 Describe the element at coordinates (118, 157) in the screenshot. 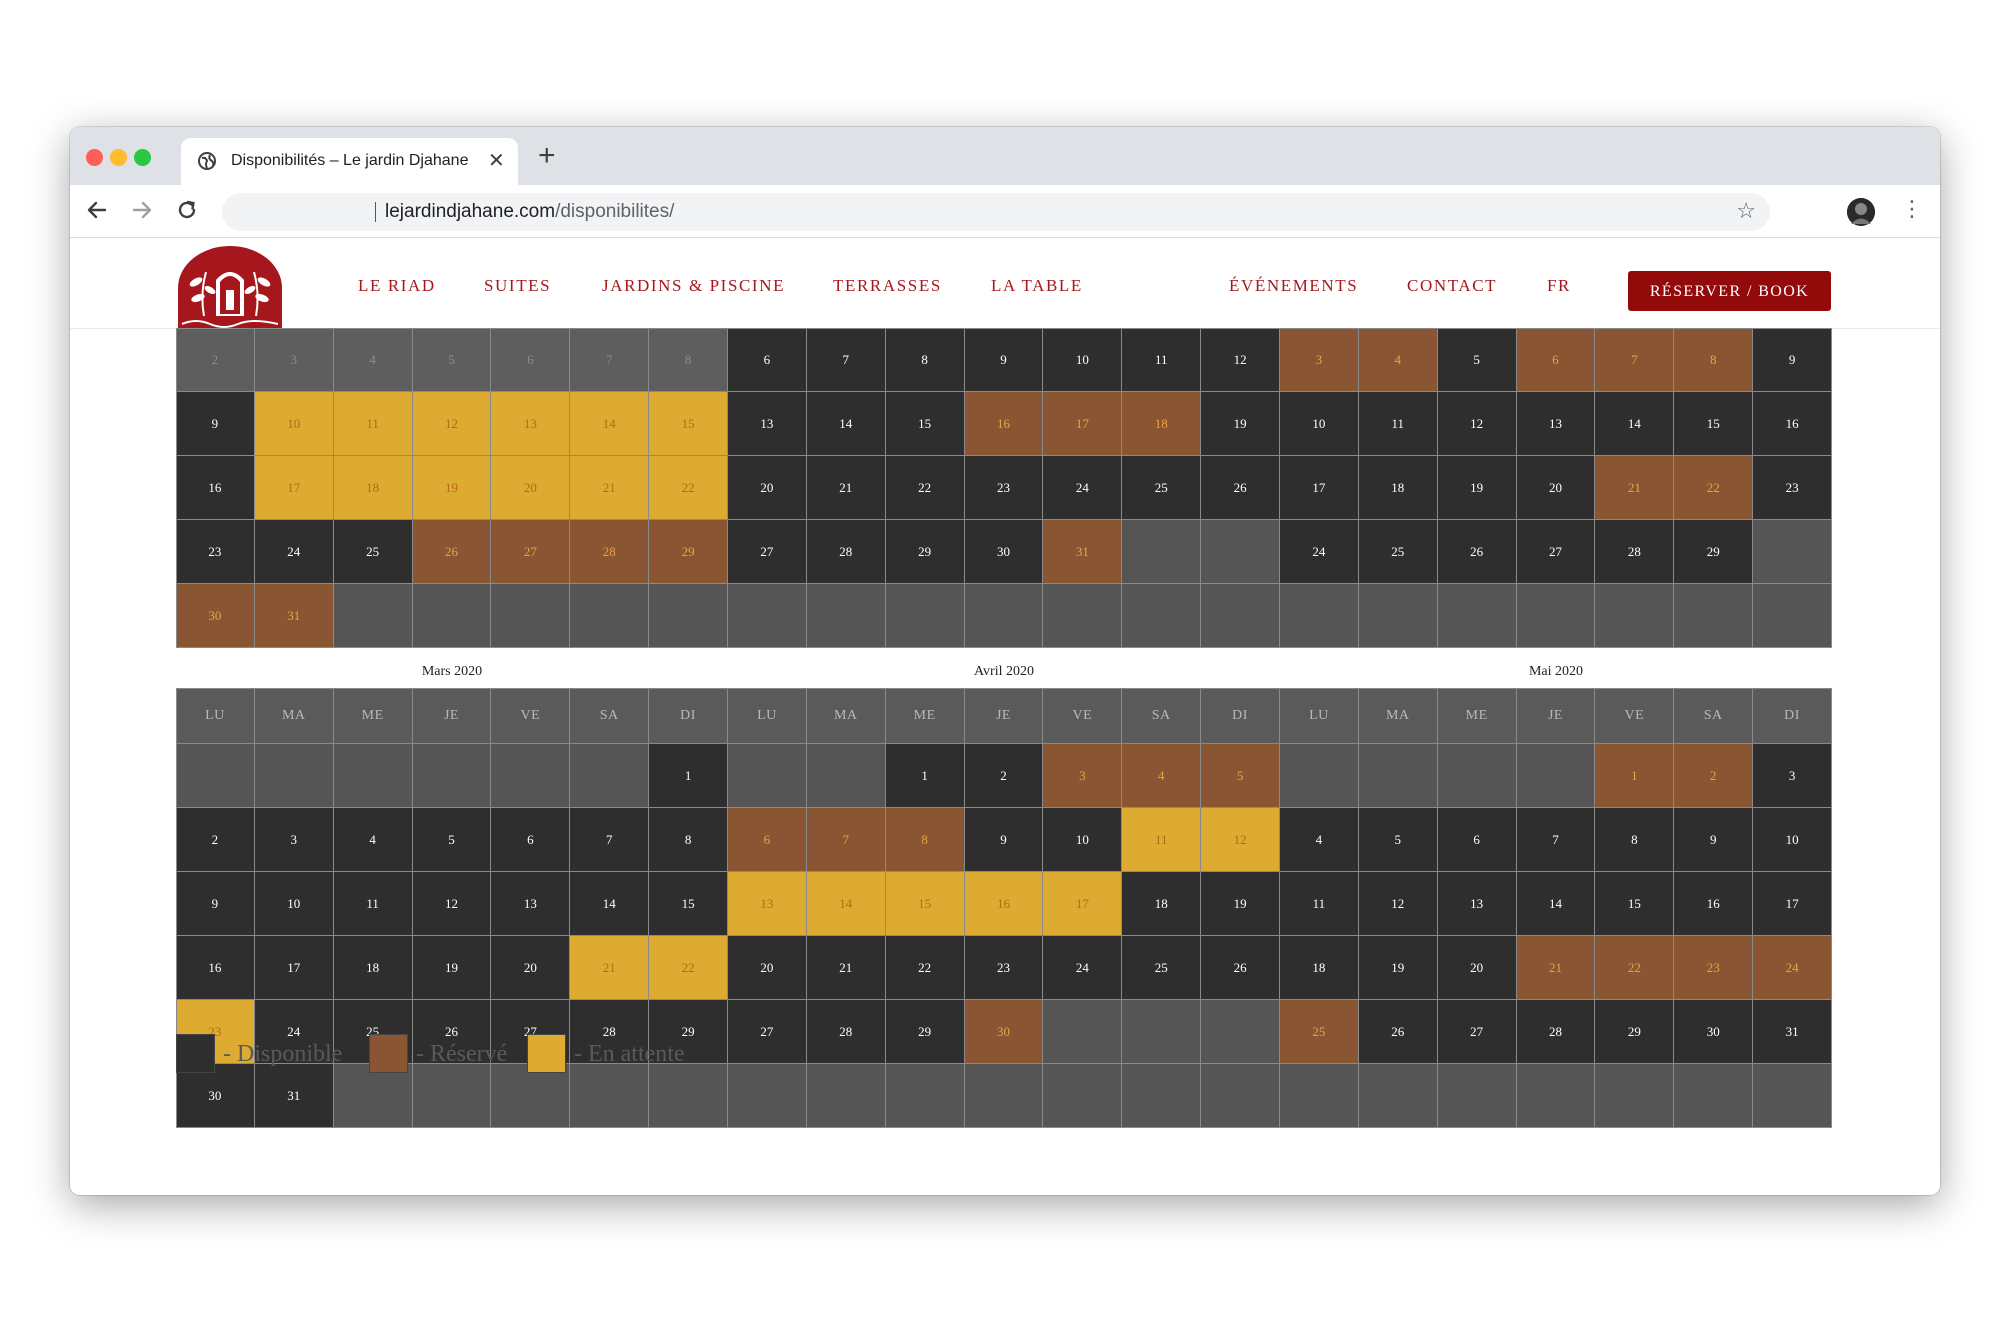

I see `minimize-window-button` at that location.